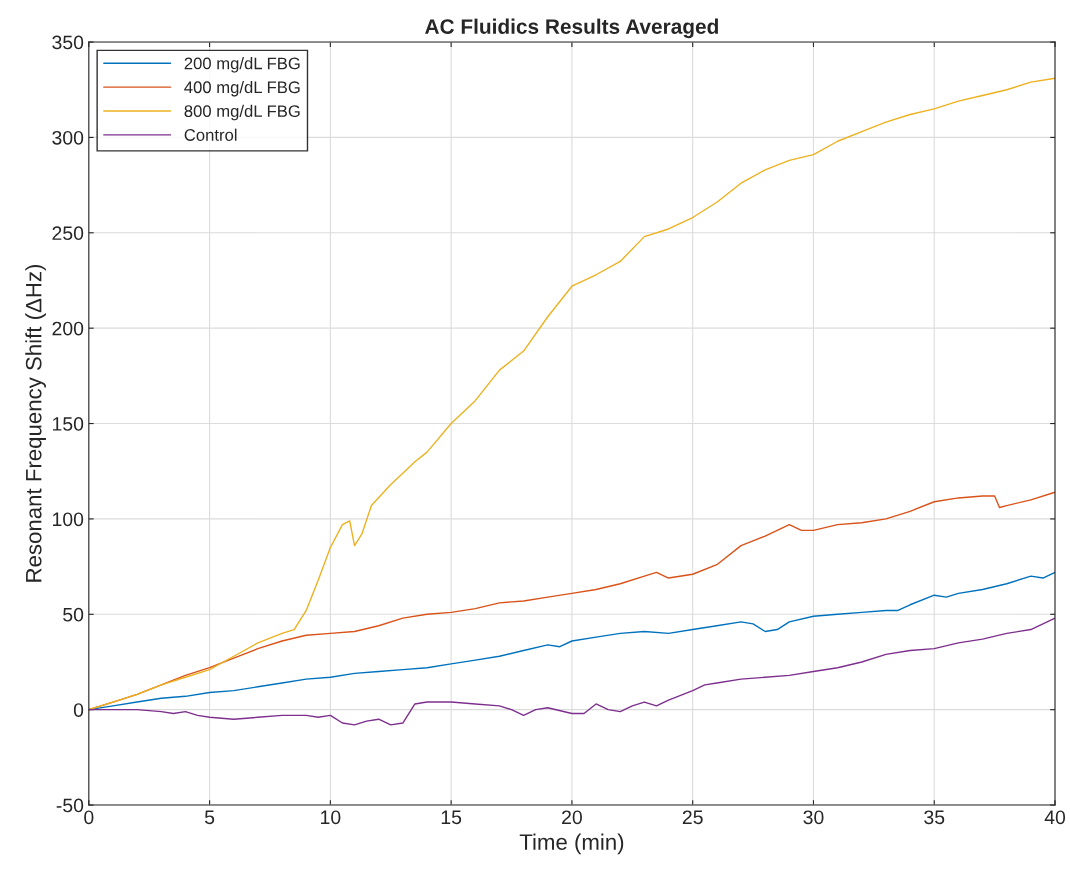 The height and width of the screenshot is (876, 1070). What do you see at coordinates (242, 88) in the screenshot?
I see `legend-label: 400 mg/dL FBG` at bounding box center [242, 88].